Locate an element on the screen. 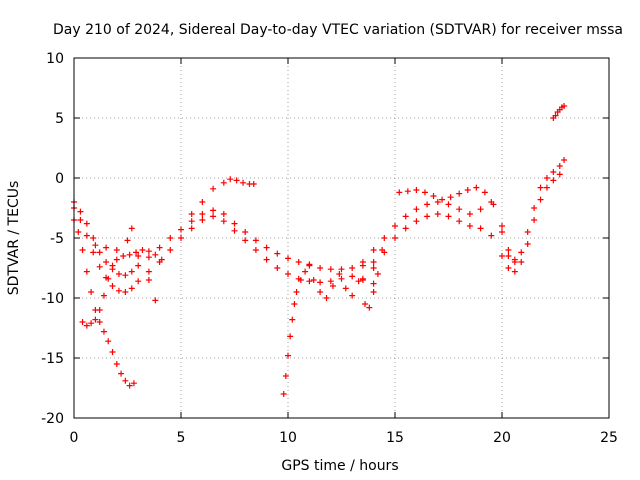  series-track-i is located at coordinates (457, 223).